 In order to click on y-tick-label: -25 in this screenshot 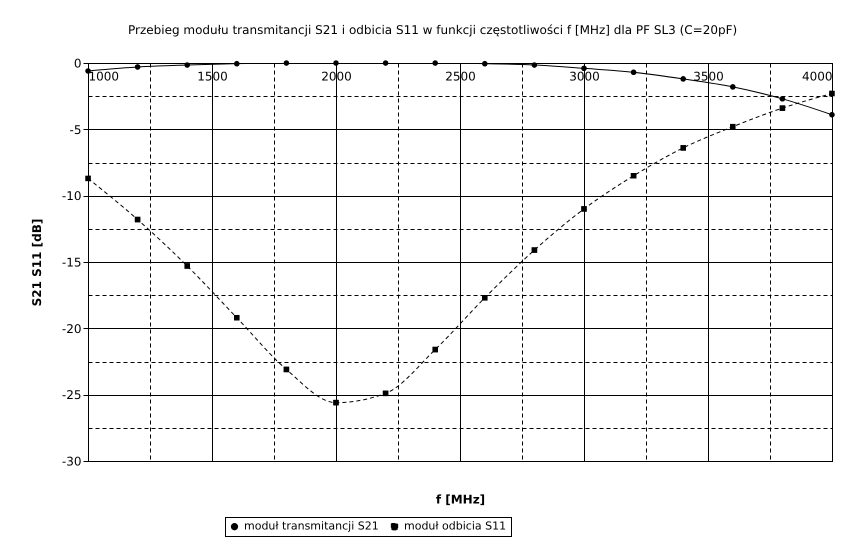, I will do `click(72, 395)`.